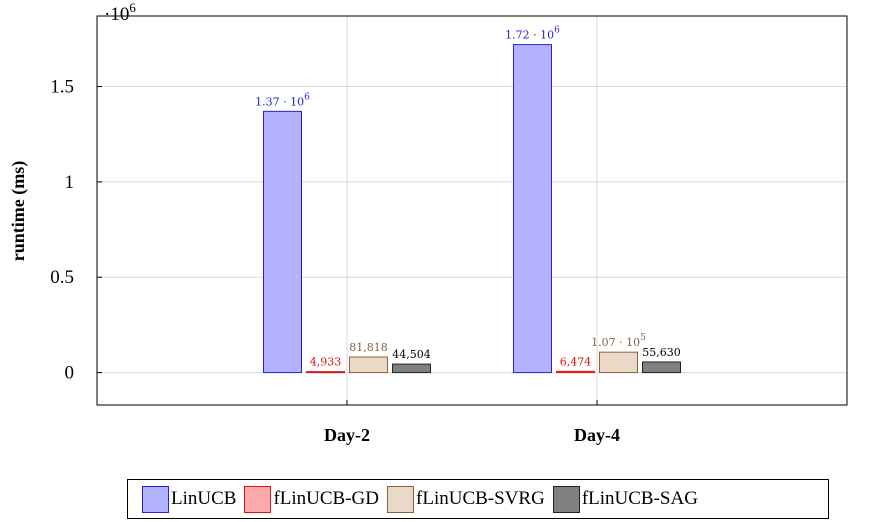 Image resolution: width=875 pixels, height=522 pixels. I want to click on data-label-text: 6,474, so click(576, 361).